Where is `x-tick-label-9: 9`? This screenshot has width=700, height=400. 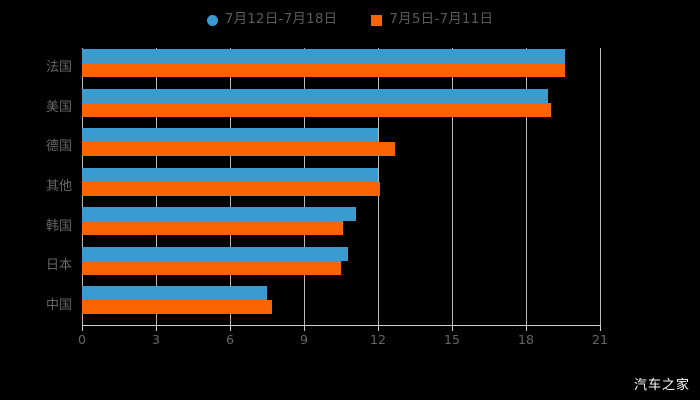 x-tick-label-9: 9 is located at coordinates (304, 339).